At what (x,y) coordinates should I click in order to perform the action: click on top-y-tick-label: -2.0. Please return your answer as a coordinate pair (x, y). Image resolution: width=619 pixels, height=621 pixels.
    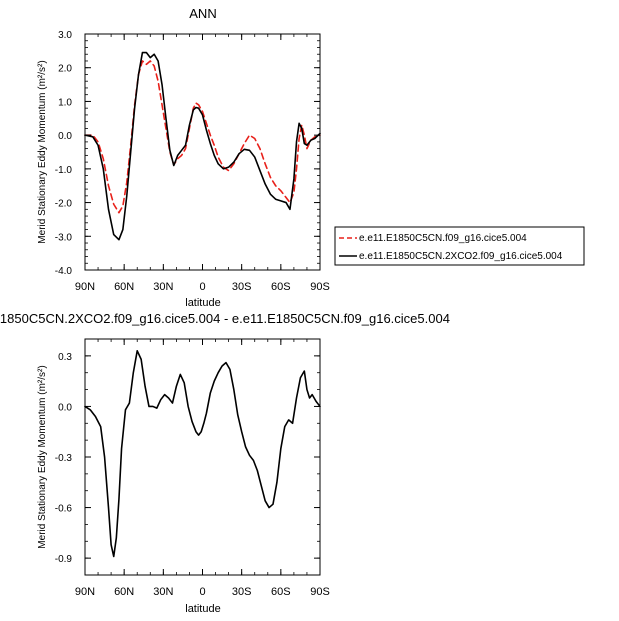
    Looking at the image, I should click on (64, 204).